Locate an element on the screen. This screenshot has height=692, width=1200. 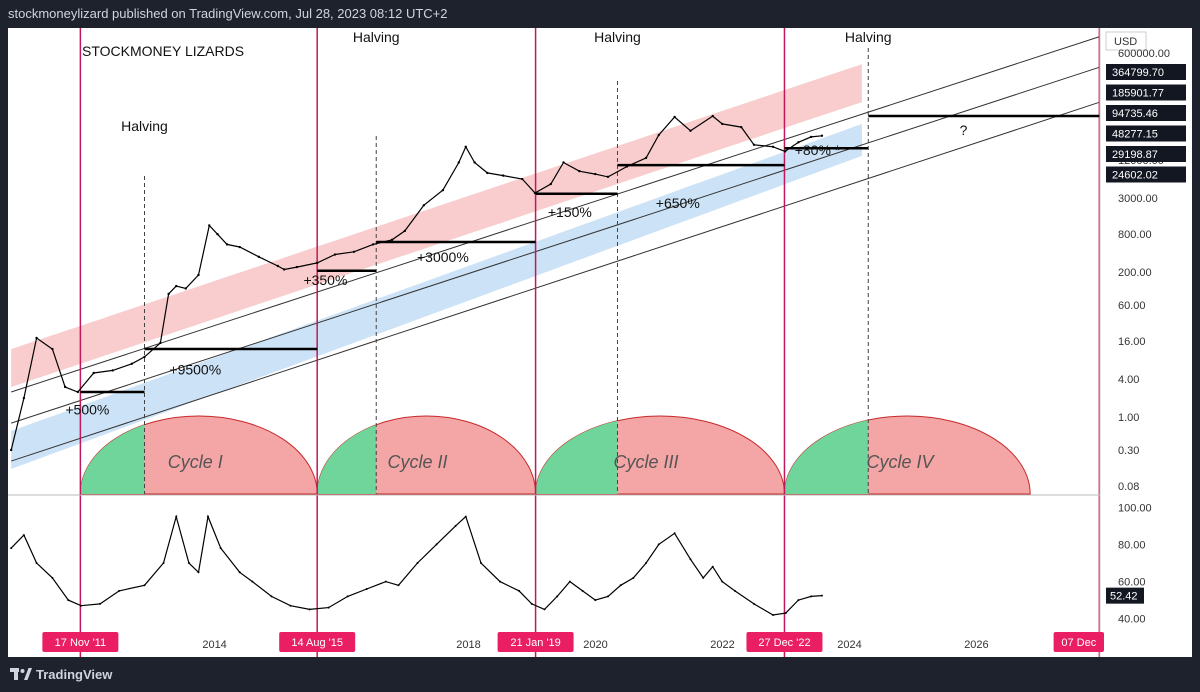
annotation-label: +3000% is located at coordinates (443, 257).